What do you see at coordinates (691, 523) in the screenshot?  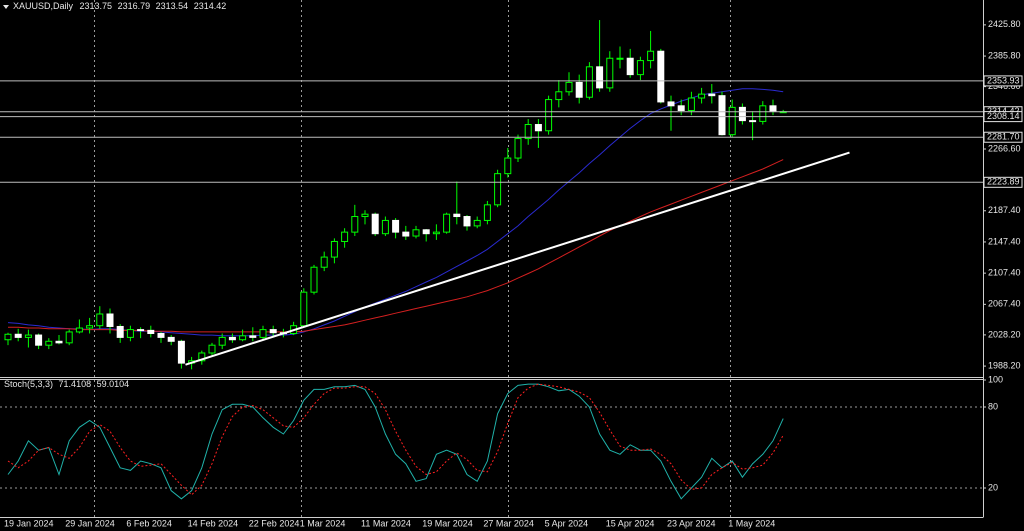 I see `x-tick-label: 23 Apr 2024` at bounding box center [691, 523].